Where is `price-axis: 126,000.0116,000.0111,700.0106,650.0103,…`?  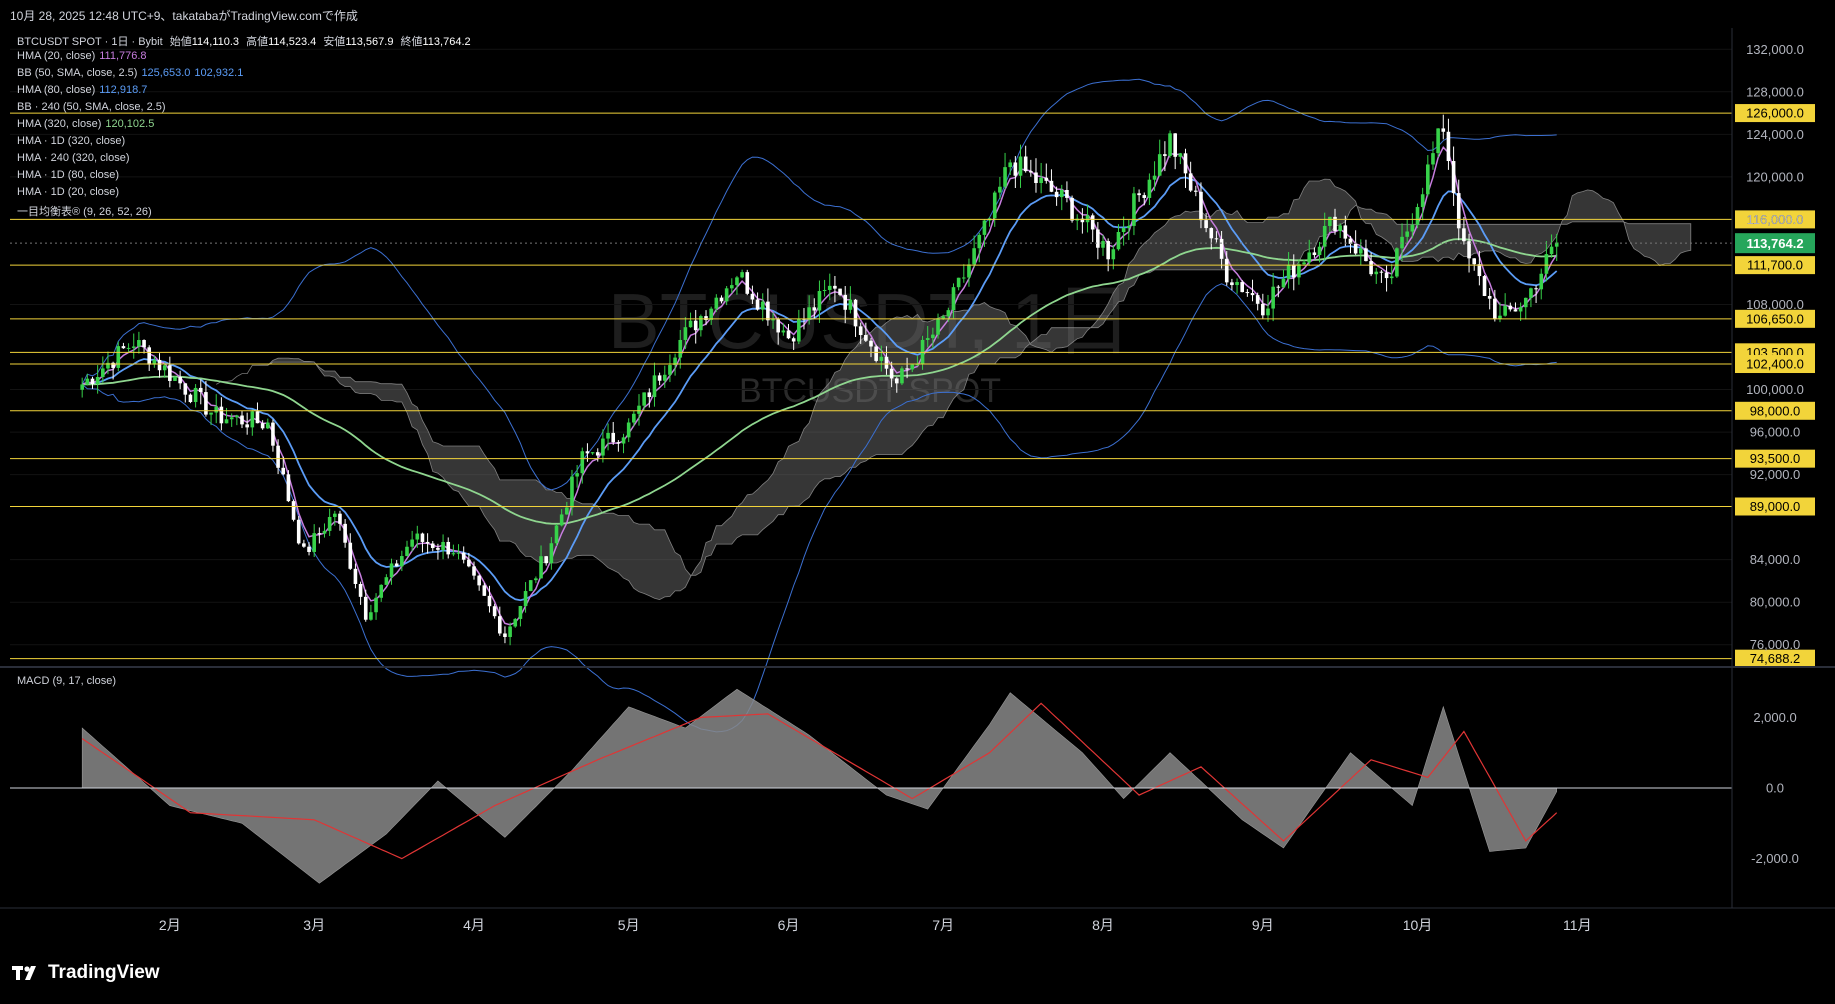 price-axis: 126,000.0116,000.0111,700.0106,650.0103,… is located at coordinates (1775, 454).